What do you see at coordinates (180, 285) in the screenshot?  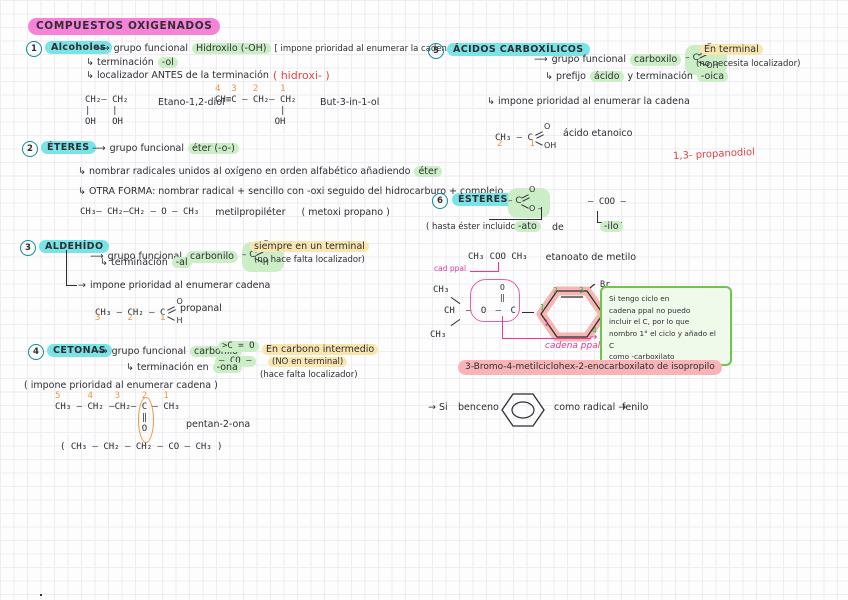 I see `label: impone prioridad al enumerar cadena` at bounding box center [180, 285].